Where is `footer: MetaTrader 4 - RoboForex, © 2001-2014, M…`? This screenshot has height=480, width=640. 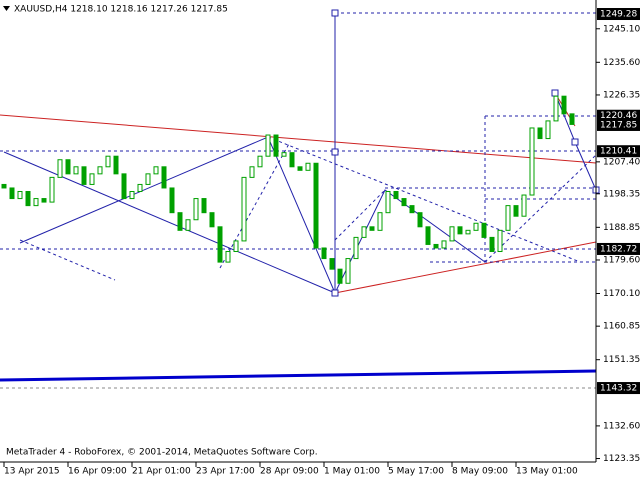
footer: MetaTrader 4 - RoboForex, © 2001-2014, M… is located at coordinates (162, 453).